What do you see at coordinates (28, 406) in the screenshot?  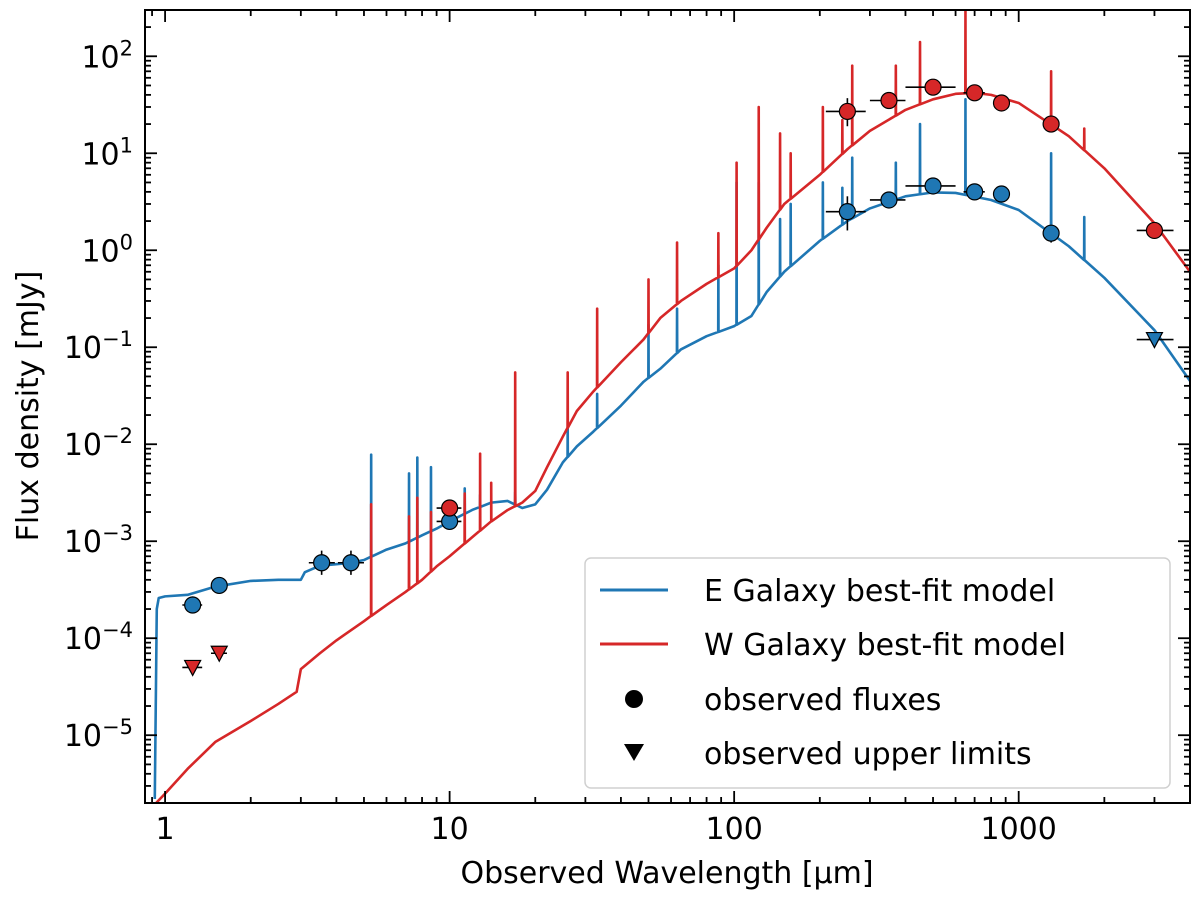 I see `y-axis-title: Flux density [mJy]` at bounding box center [28, 406].